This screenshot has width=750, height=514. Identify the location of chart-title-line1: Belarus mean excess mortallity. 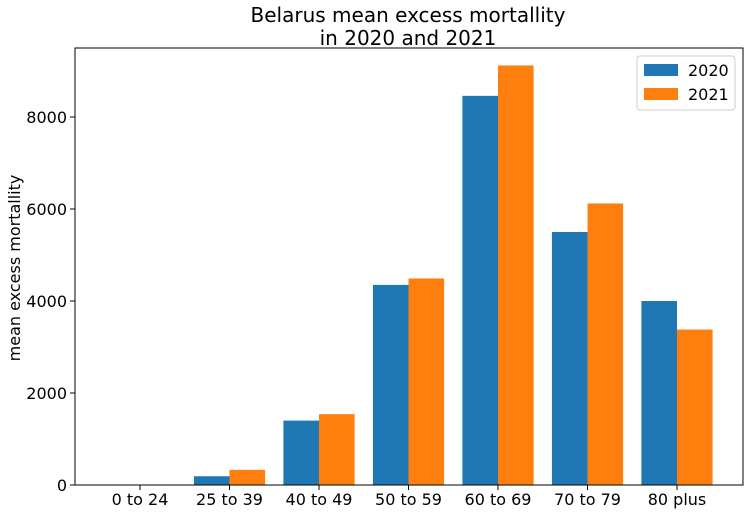
(408, 15).